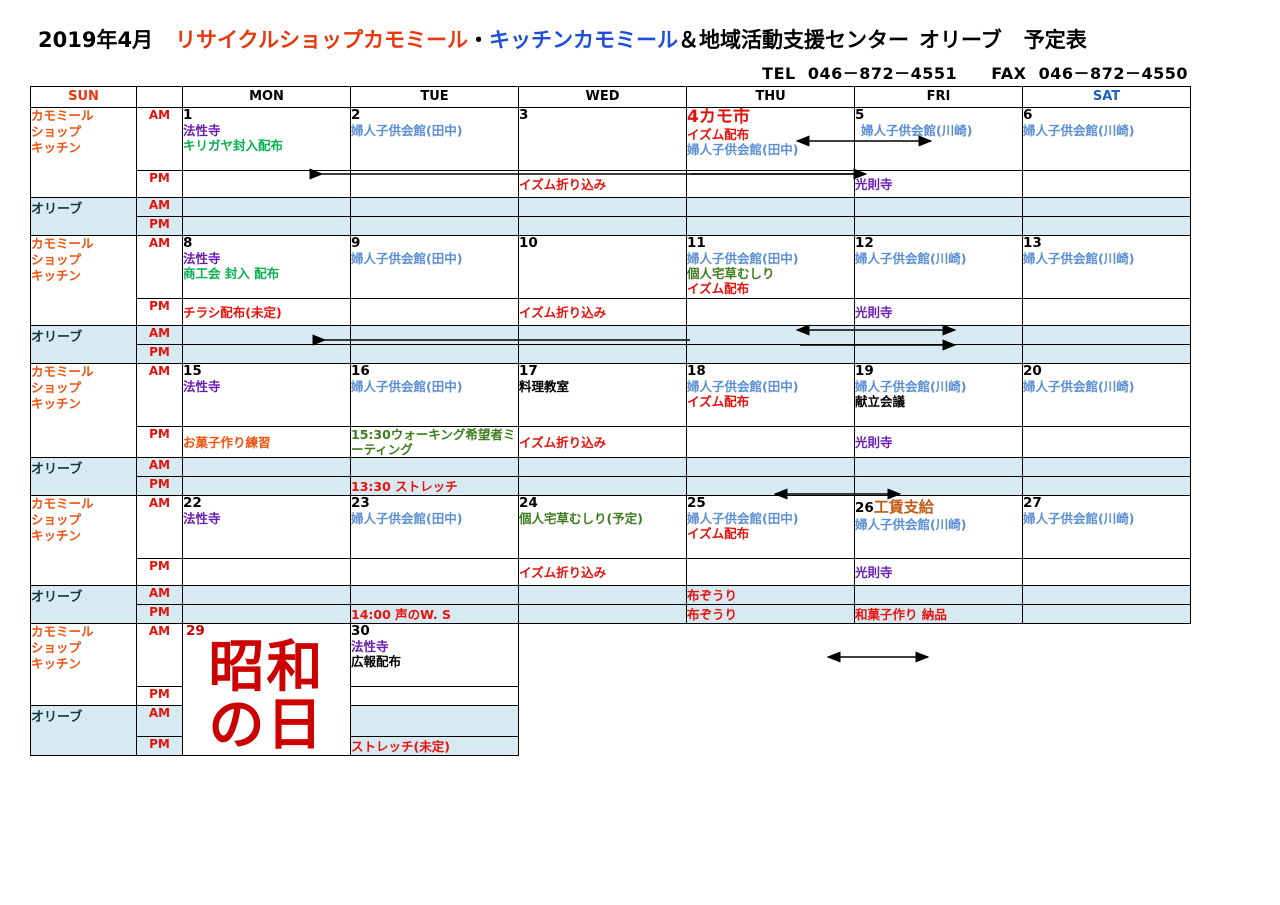 This screenshot has height=905, width=1280. What do you see at coordinates (1106, 395) in the screenshot?
I see `calendar-day-cell: 20 婦人子供会館(川崎)` at bounding box center [1106, 395].